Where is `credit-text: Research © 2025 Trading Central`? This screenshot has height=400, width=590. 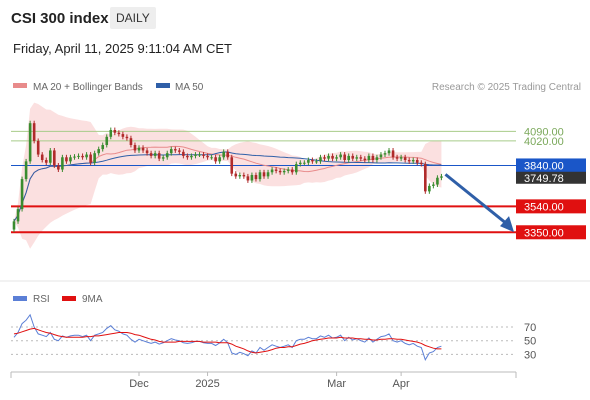
credit-text: Research © 2025 Trading Central is located at coordinates (506, 87).